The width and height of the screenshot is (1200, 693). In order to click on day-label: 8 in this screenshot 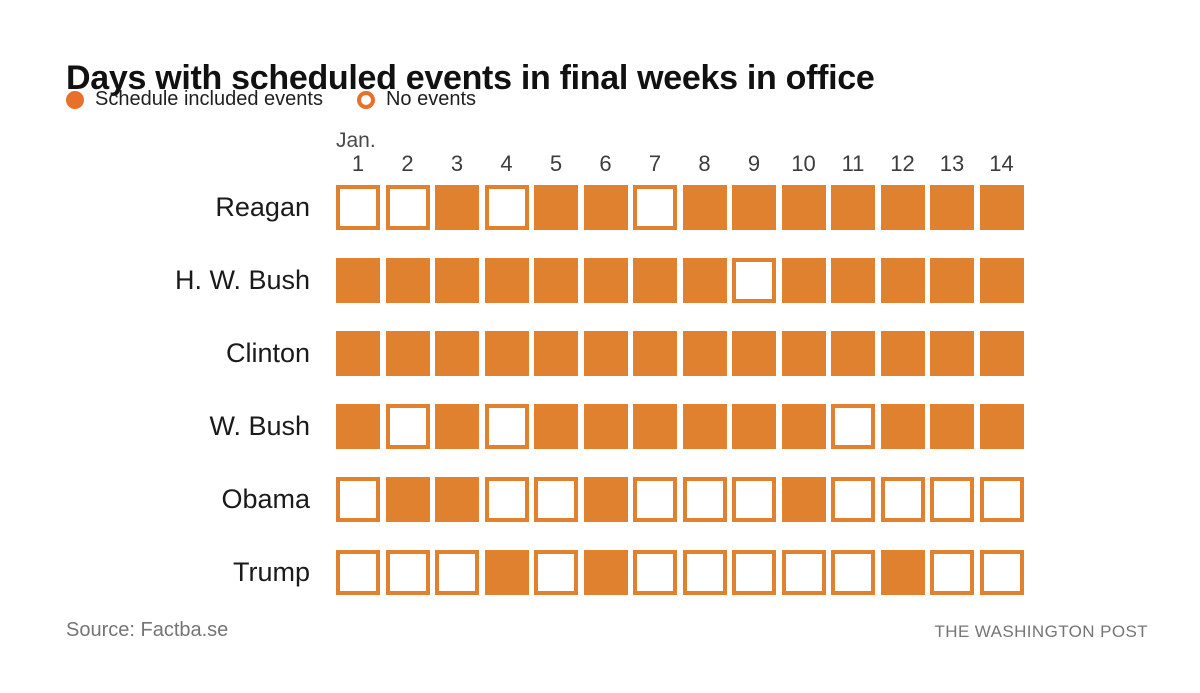, I will do `click(704, 163)`.